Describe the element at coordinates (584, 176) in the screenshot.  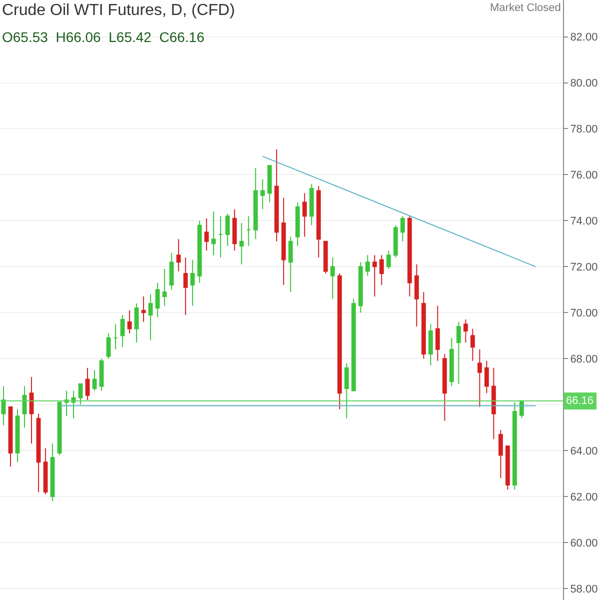
I see `y-tick-label: 76.00` at that location.